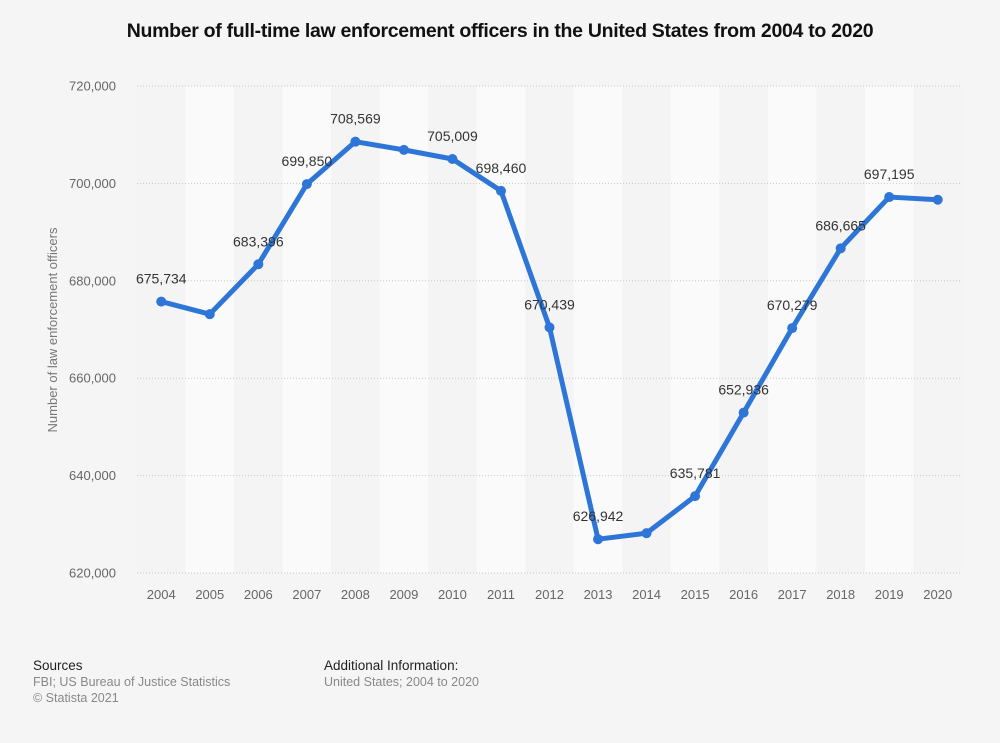  What do you see at coordinates (452, 136) in the screenshot?
I see `data-label-2010: 705,009` at bounding box center [452, 136].